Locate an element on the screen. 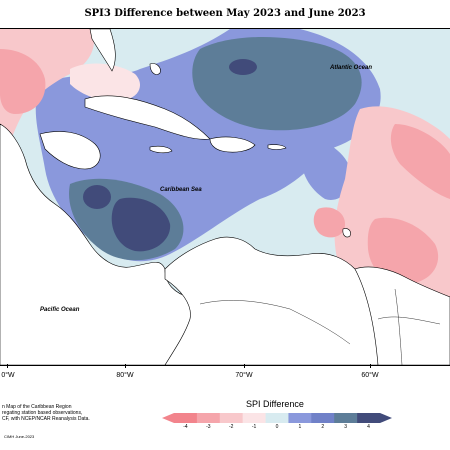 Image resolution: width=450 pixels, height=450 pixels. atlantic-ocean-label: Atlantic Ocean is located at coordinates (351, 68).